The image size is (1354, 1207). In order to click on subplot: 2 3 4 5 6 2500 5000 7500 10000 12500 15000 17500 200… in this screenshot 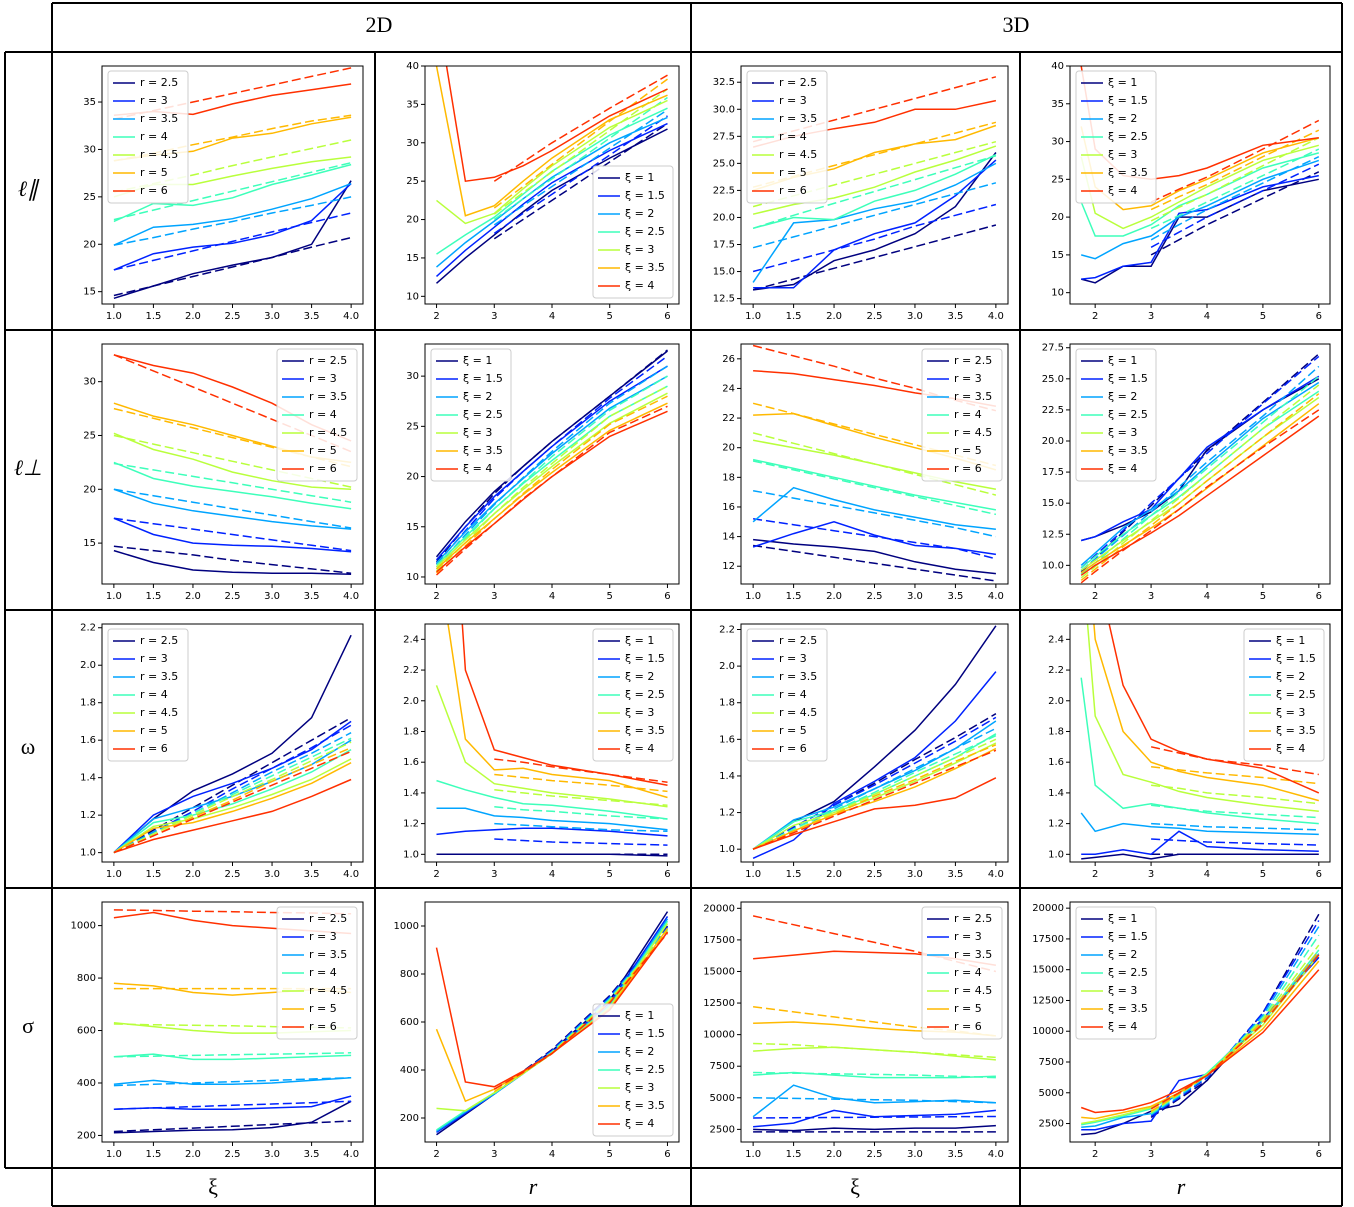, I will do `click(1181, 1030)`.